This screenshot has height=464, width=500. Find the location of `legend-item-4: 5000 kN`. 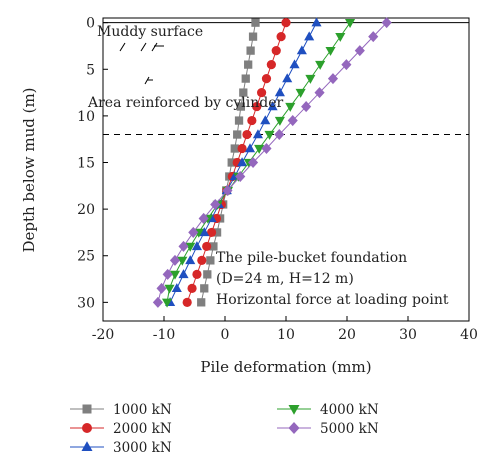

legend-item-4: 5000 kN is located at coordinates (328, 429).